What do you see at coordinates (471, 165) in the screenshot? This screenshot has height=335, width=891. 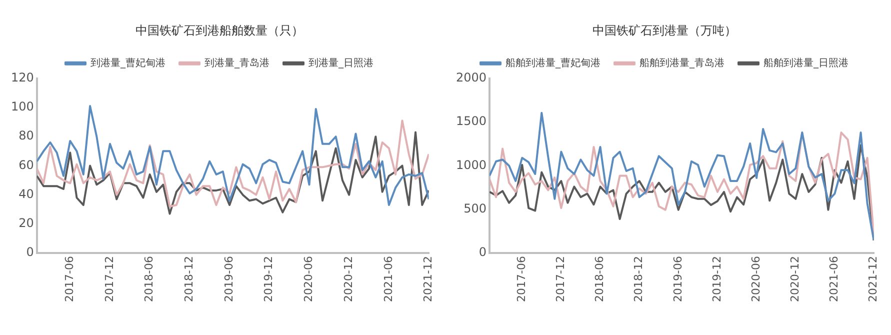 I see `y-tick-label: 1000` at bounding box center [471, 165].